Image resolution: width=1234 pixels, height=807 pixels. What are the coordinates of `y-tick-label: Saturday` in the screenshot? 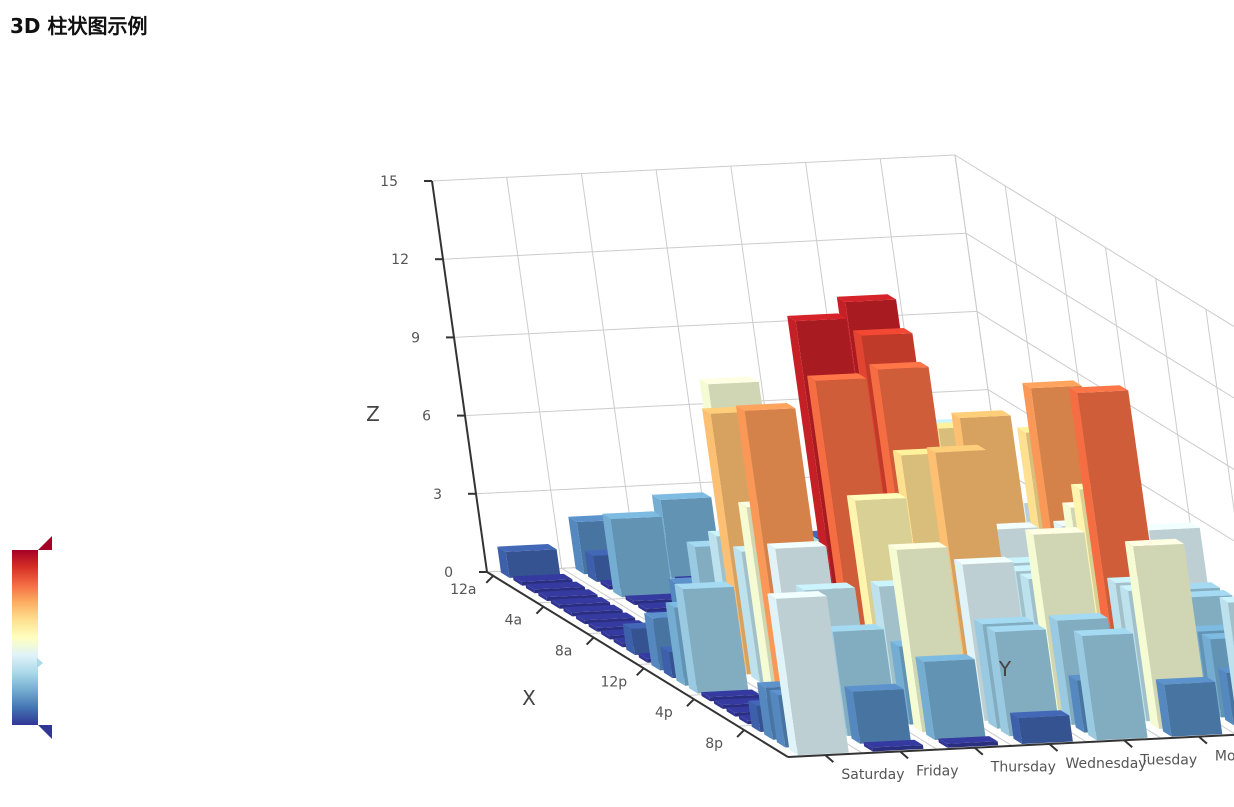 It's located at (872, 775).